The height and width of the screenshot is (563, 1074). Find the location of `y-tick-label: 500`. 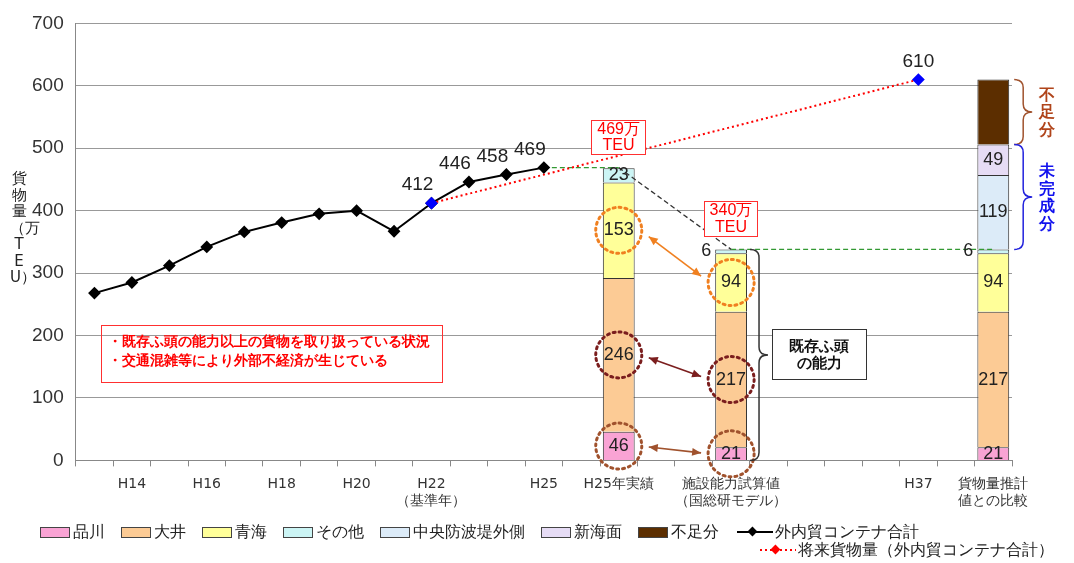

y-tick-label: 500 is located at coordinates (48, 147).